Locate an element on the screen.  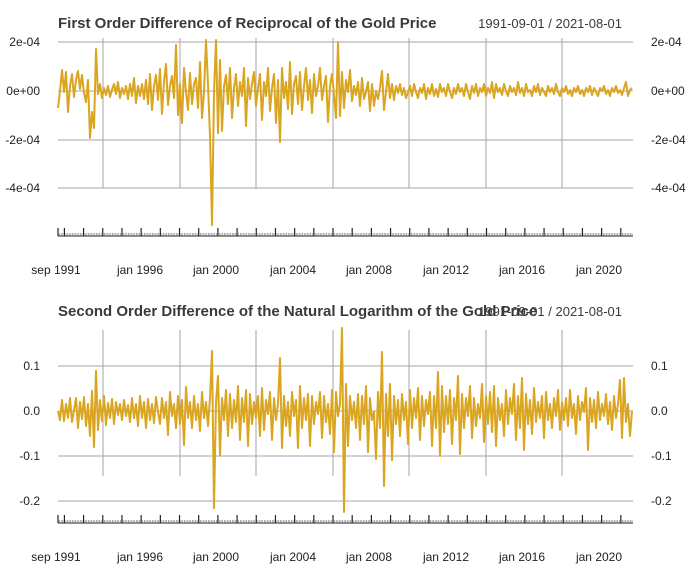
panel-2-xtick-label-1: jan 1996 is located at coordinates (139, 557).